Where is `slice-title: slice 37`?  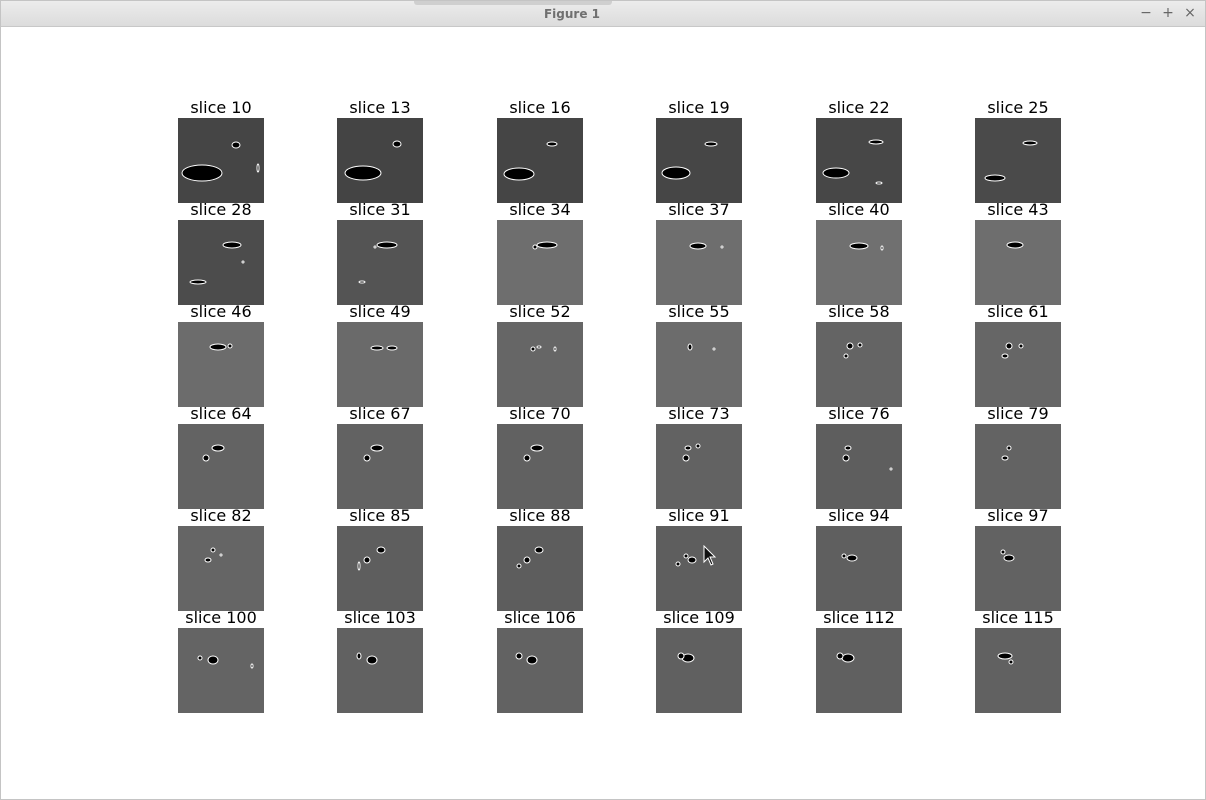
slice-title: slice 37 is located at coordinates (699, 209).